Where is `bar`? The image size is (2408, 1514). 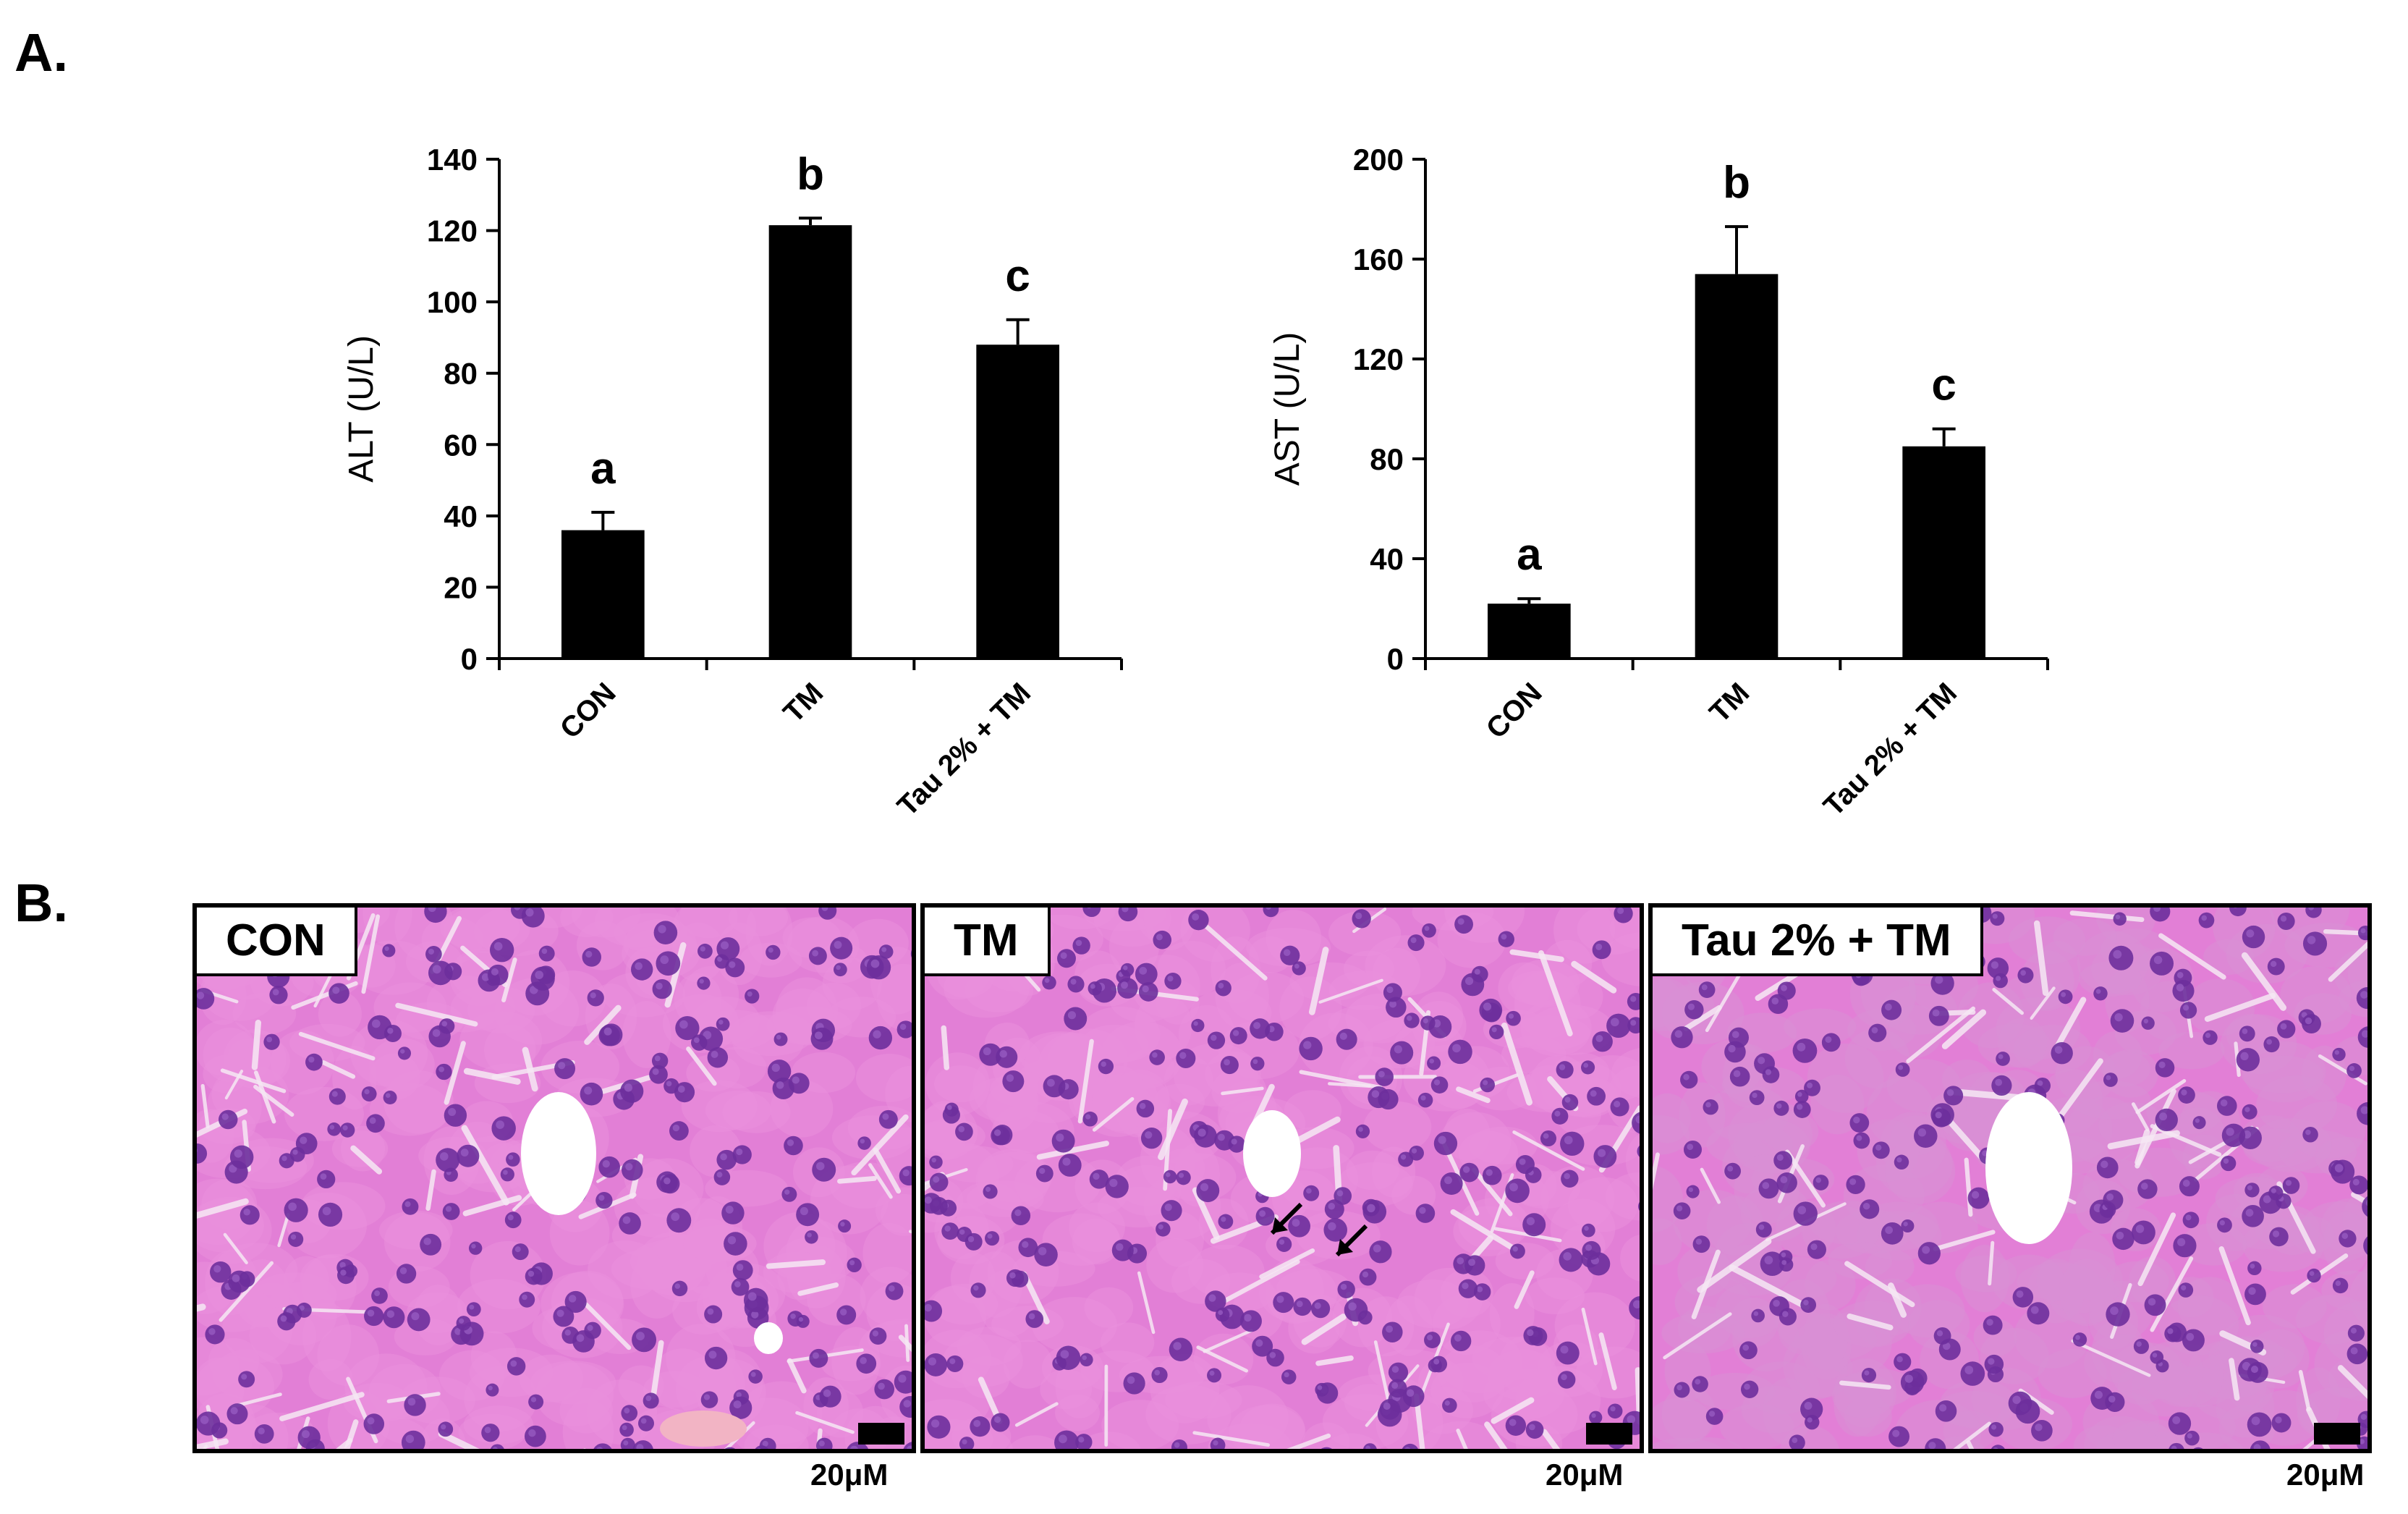 bar is located at coordinates (603, 594).